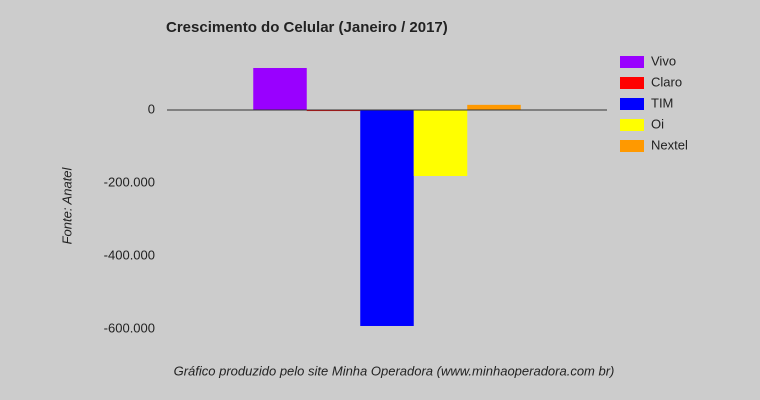 Image resolution: width=760 pixels, height=400 pixels. Describe the element at coordinates (307, 27) in the screenshot. I see `chart-title: Crescimento do Celular (Janeiro / 2017)` at that location.